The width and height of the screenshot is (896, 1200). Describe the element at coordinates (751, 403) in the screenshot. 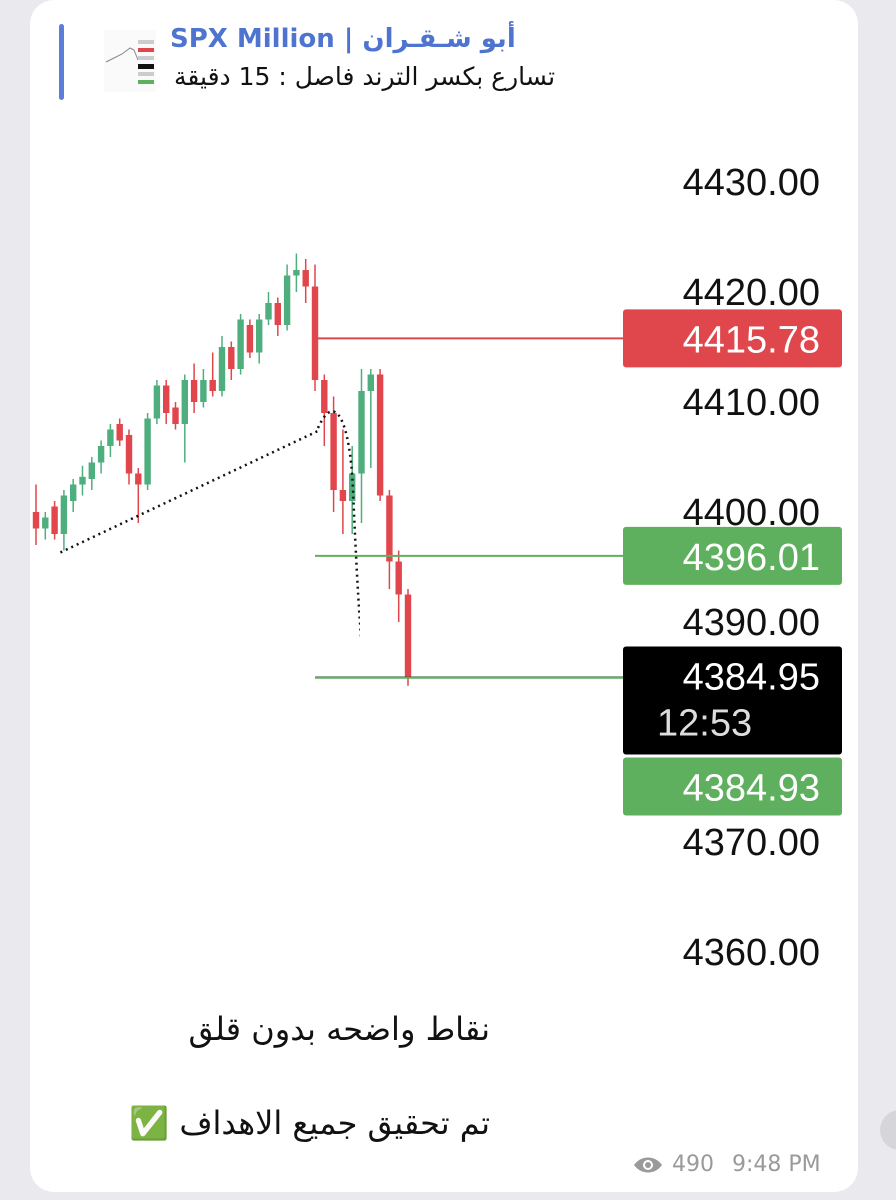

I see `y-tick-label: 4410.00` at that location.